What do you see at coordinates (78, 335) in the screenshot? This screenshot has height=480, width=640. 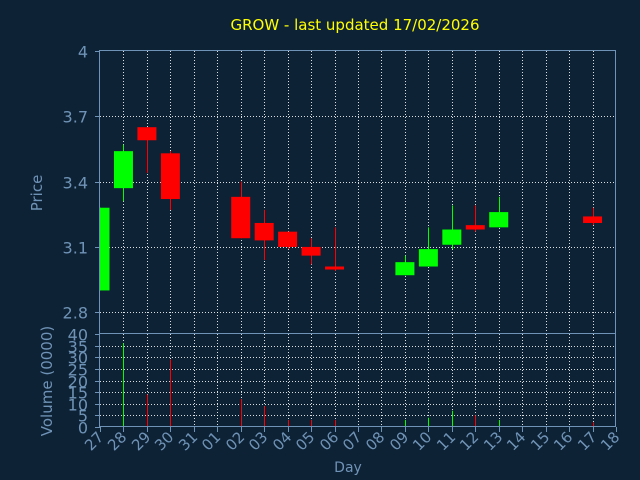 I see `volume-tick-label: 40` at bounding box center [78, 335].